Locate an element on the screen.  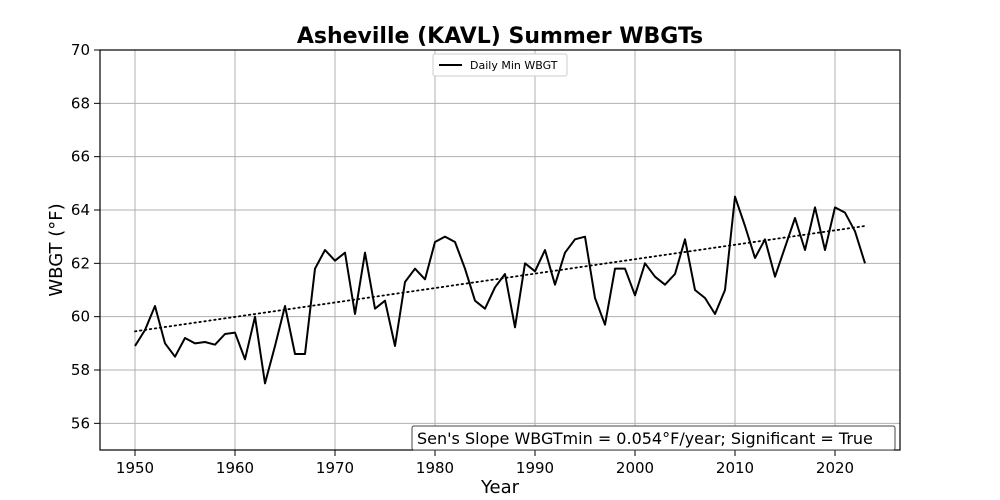
x-tick-label: 1950 is located at coordinates (135, 468).